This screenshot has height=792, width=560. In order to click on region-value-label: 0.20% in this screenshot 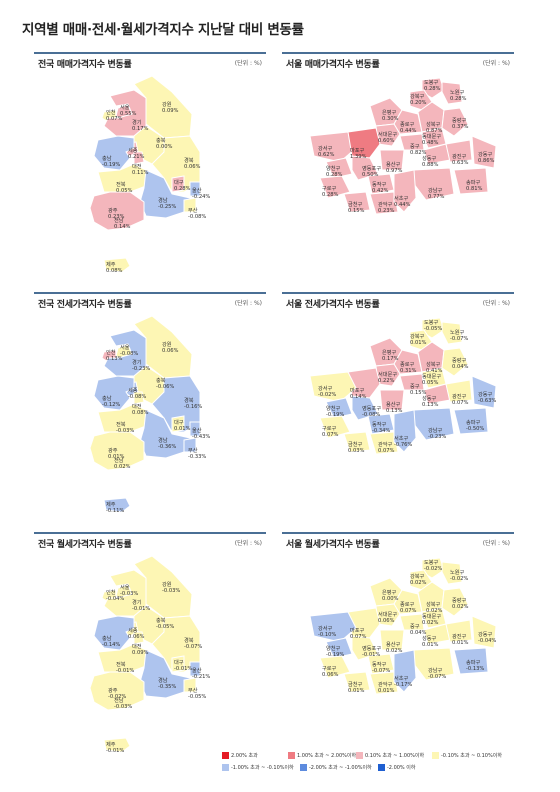, I will do `click(418, 103)`.